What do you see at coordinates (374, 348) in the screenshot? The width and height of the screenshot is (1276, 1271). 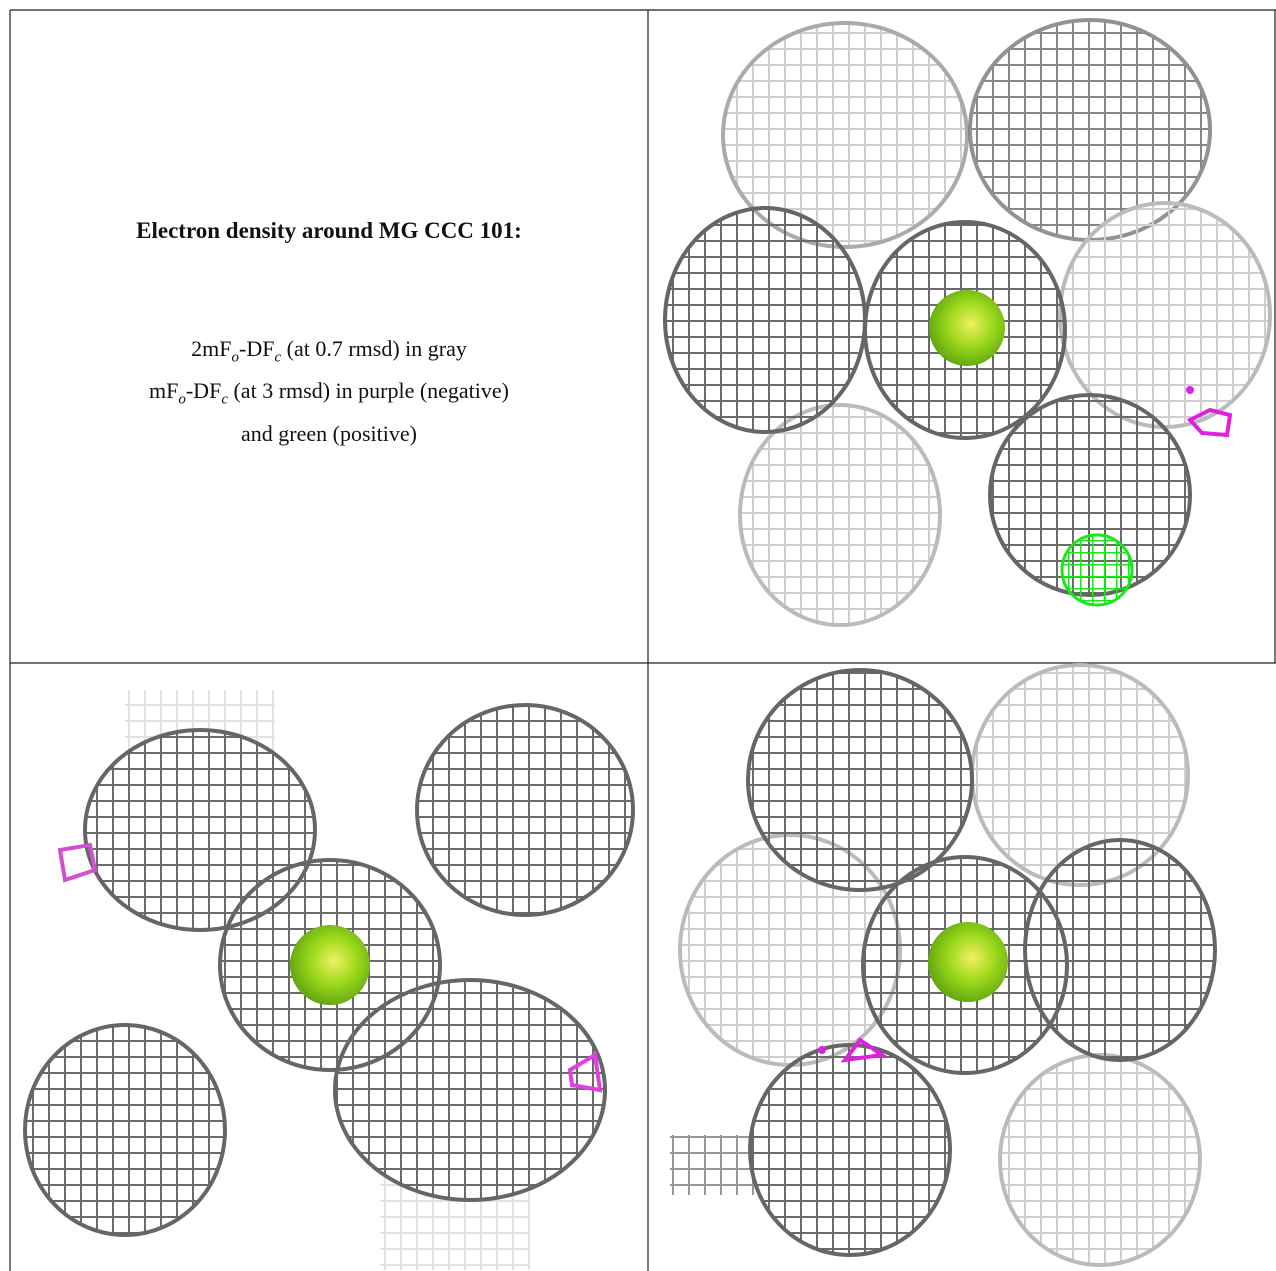 I see `text-part: (at 0.7 rmsd) in gray` at bounding box center [374, 348].